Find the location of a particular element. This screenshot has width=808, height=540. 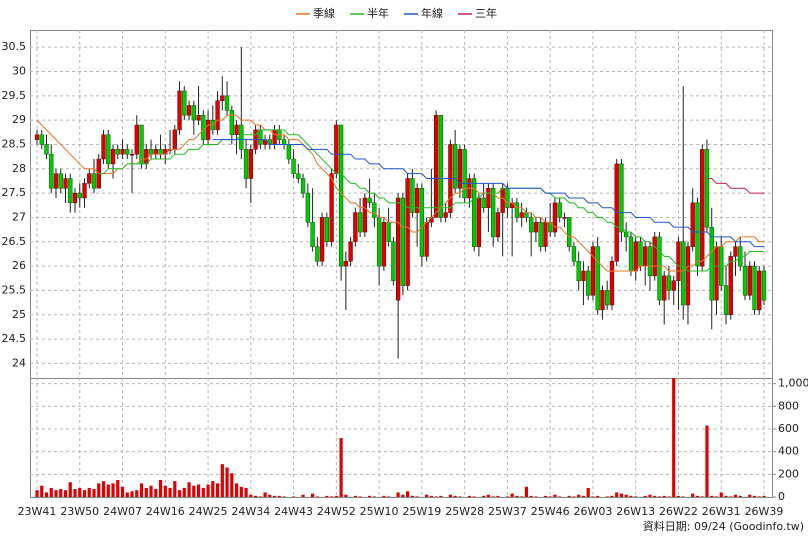

x-tick-label: 24W07 is located at coordinates (122, 511).